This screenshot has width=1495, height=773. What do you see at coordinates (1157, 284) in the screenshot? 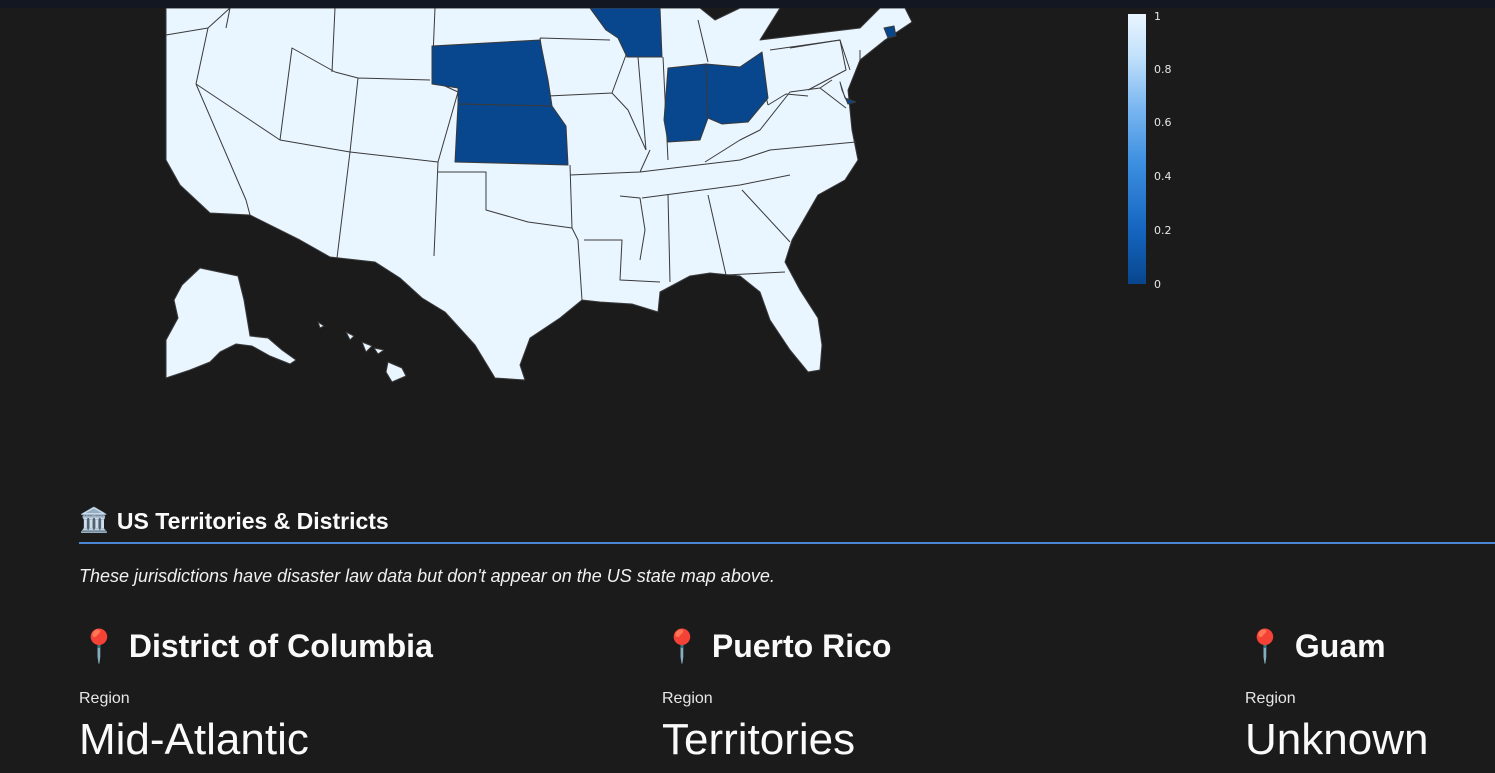
I see `colorbar-tick-0: 0` at bounding box center [1157, 284].